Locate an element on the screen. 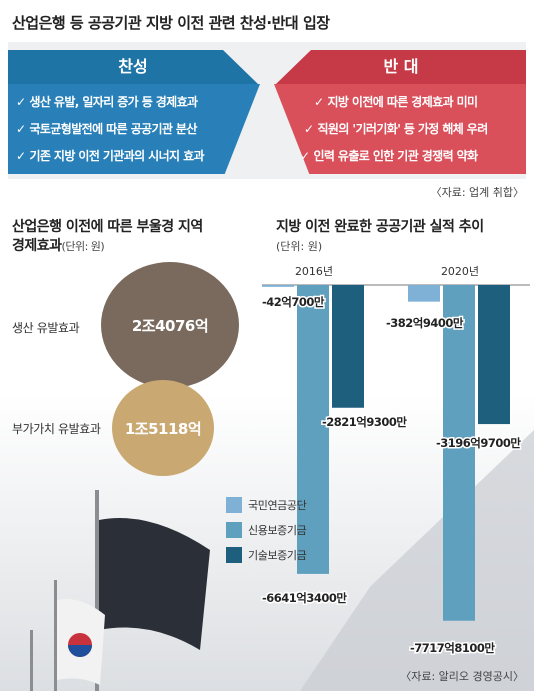 The width and height of the screenshot is (534, 691). data-label: -2821억9300만 is located at coordinates (364, 422).